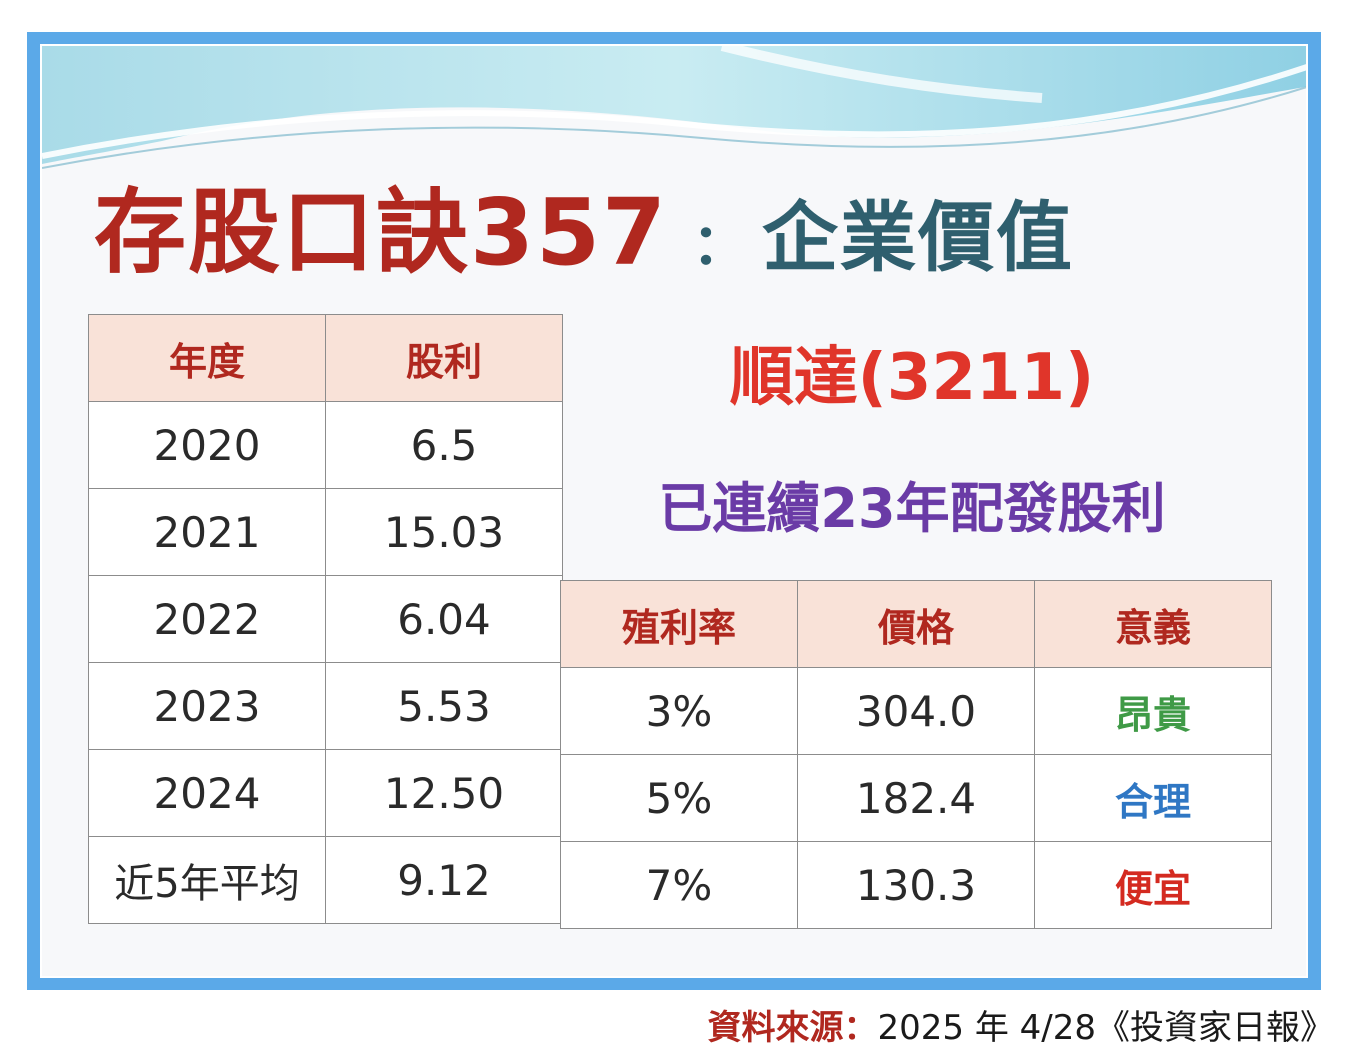 The image size is (1348, 1059). I want to click on header-dividend: 股利, so click(444, 358).